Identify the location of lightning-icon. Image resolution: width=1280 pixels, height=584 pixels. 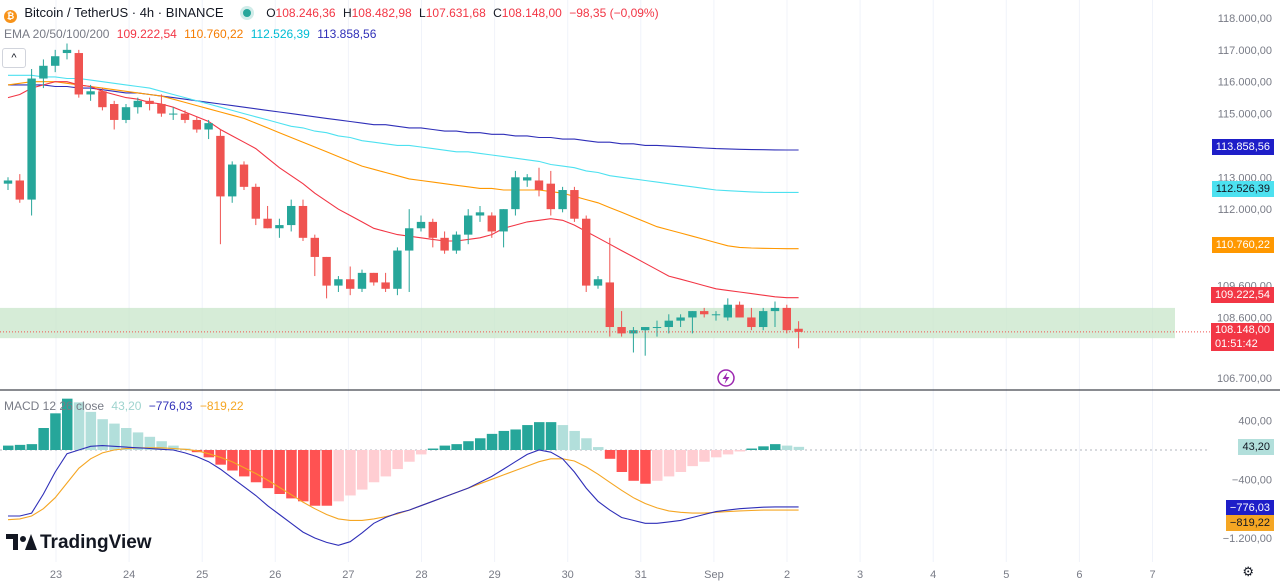
(726, 378).